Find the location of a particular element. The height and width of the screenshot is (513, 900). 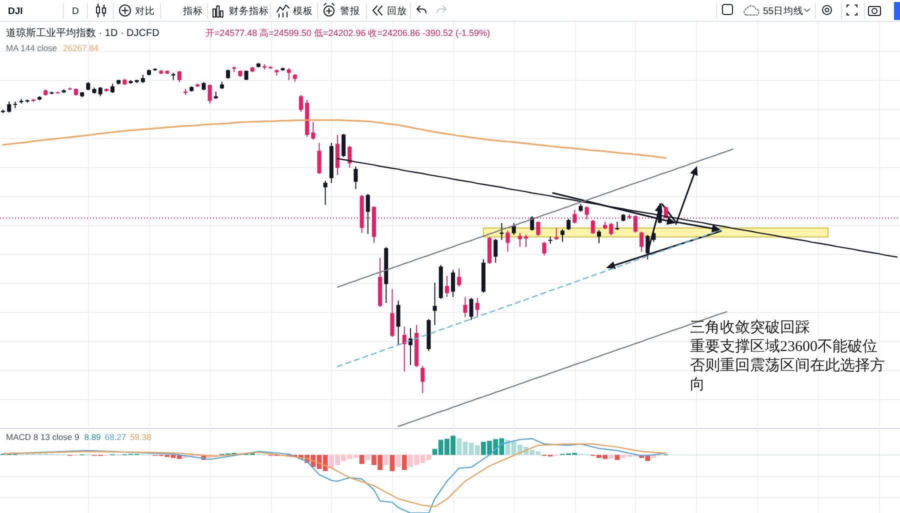

text: 回放 is located at coordinates (397, 11).